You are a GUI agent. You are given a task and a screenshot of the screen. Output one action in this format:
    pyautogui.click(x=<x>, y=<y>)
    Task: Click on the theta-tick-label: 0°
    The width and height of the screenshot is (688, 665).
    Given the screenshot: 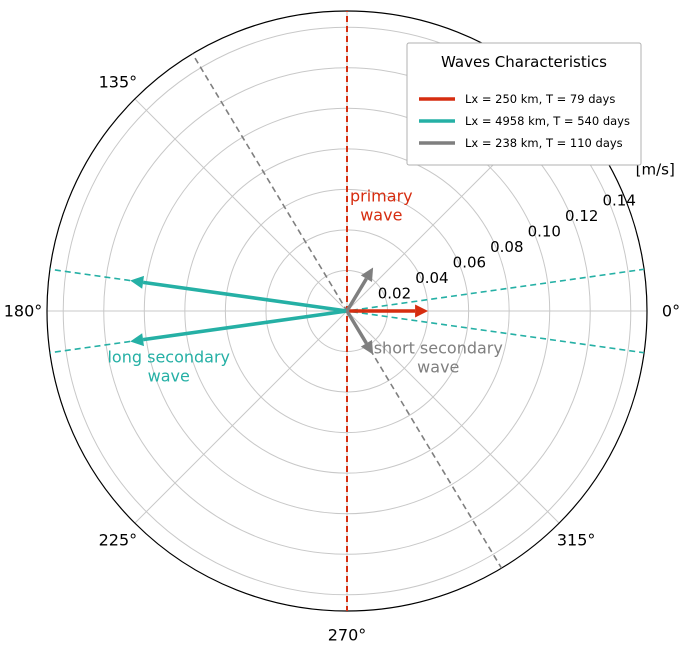 What is the action you would take?
    pyautogui.click(x=671, y=311)
    